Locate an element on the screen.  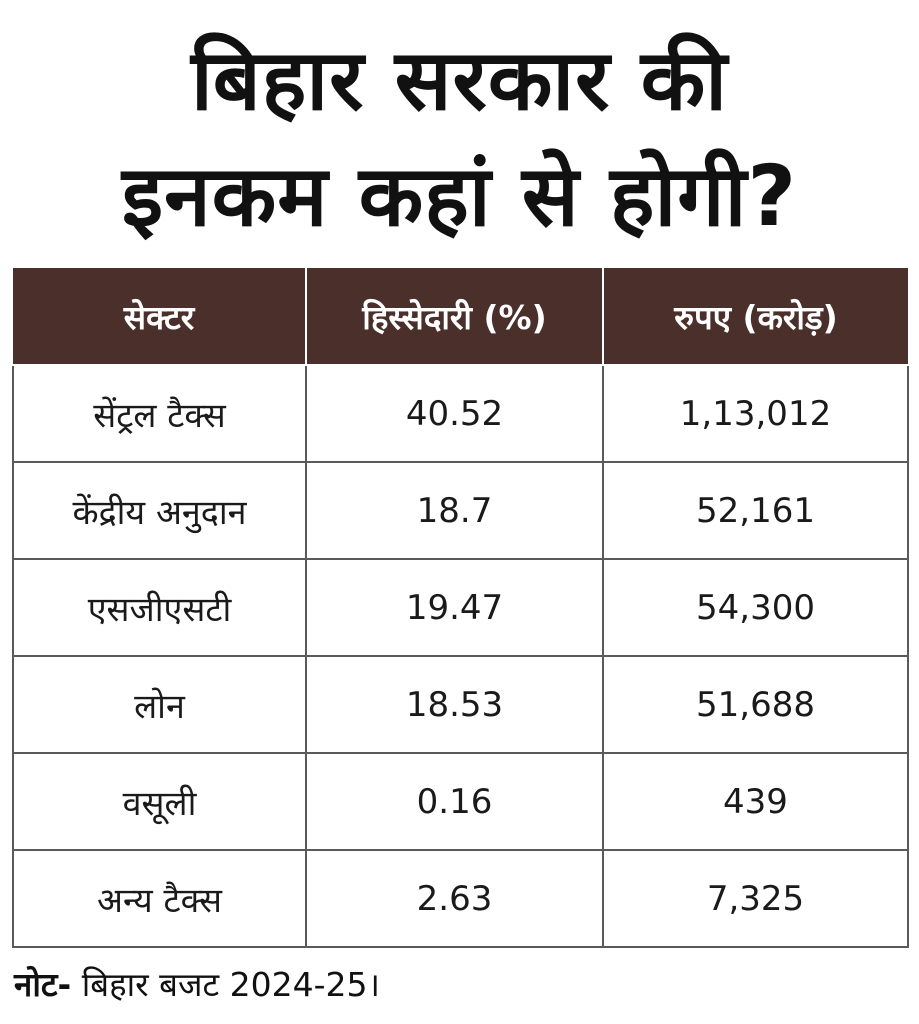
header-sector: सेक्टर is located at coordinates (160, 317).